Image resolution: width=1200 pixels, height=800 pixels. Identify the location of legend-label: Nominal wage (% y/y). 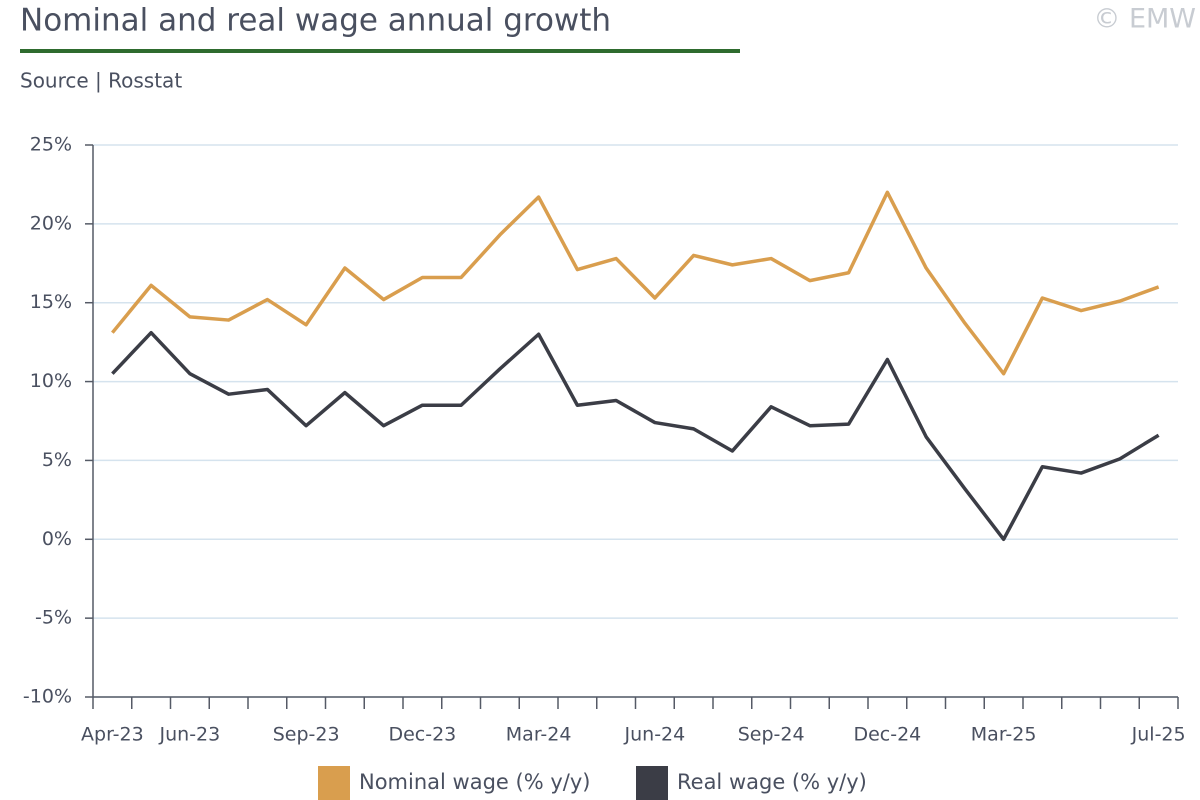
(474, 782).